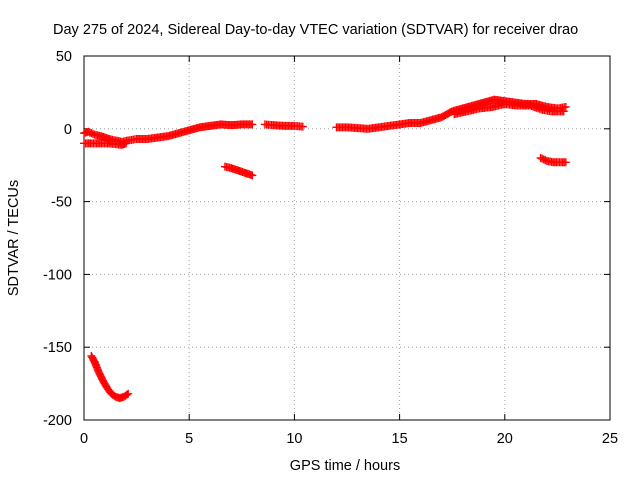 The image size is (640, 480). I want to click on x-tick-label: 15, so click(400, 439).